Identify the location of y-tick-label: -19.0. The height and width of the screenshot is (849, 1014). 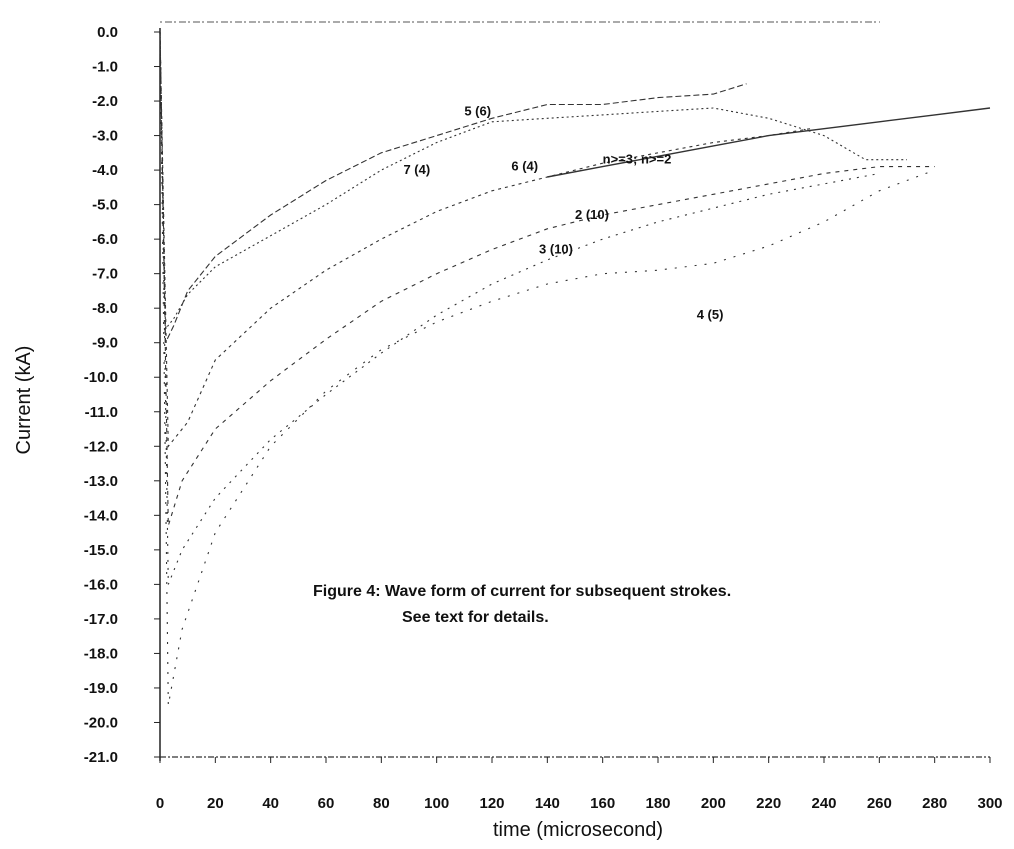
(101, 688).